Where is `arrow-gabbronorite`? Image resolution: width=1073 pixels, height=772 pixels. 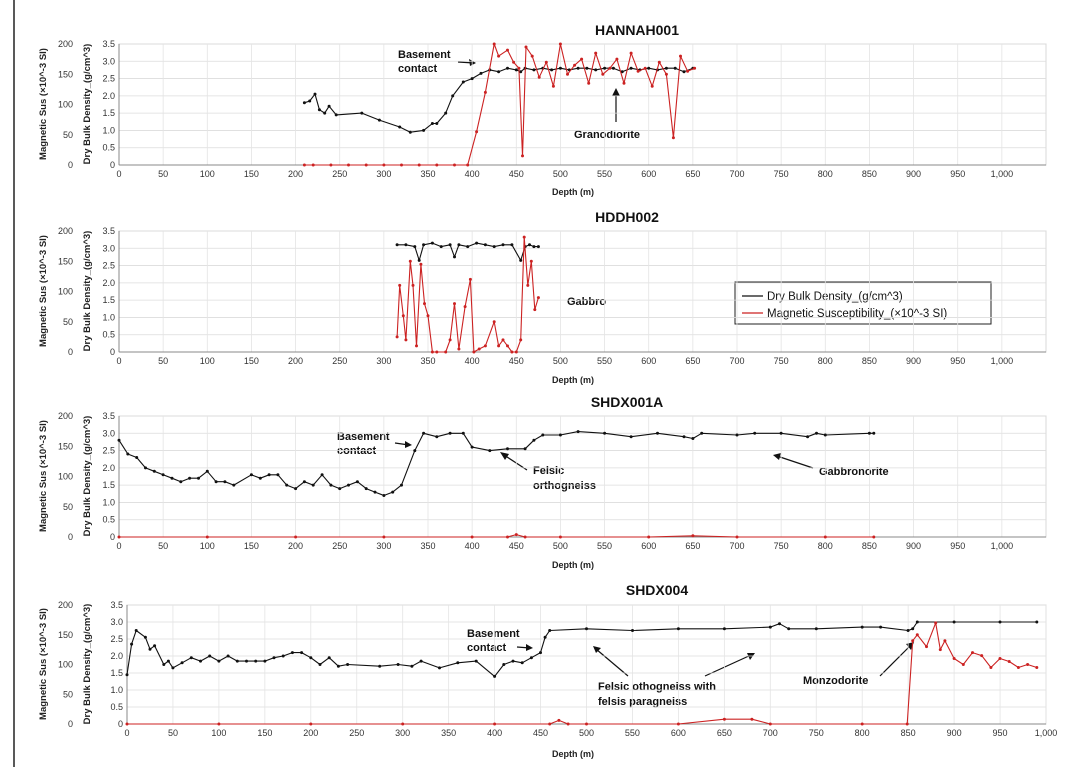 arrow-gabbronorite is located at coordinates (795, 462).